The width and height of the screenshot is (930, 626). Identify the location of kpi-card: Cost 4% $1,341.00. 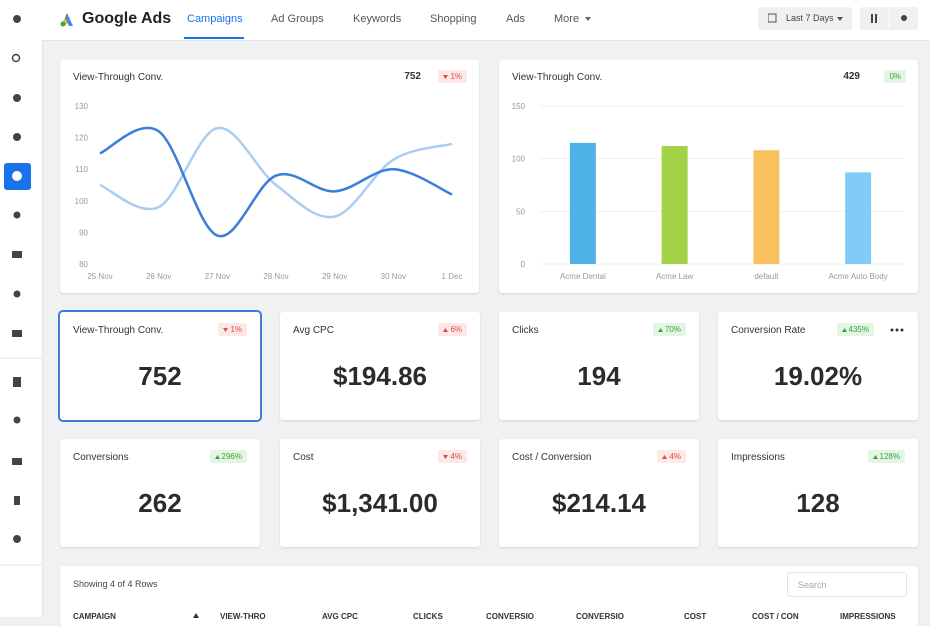
(380, 493).